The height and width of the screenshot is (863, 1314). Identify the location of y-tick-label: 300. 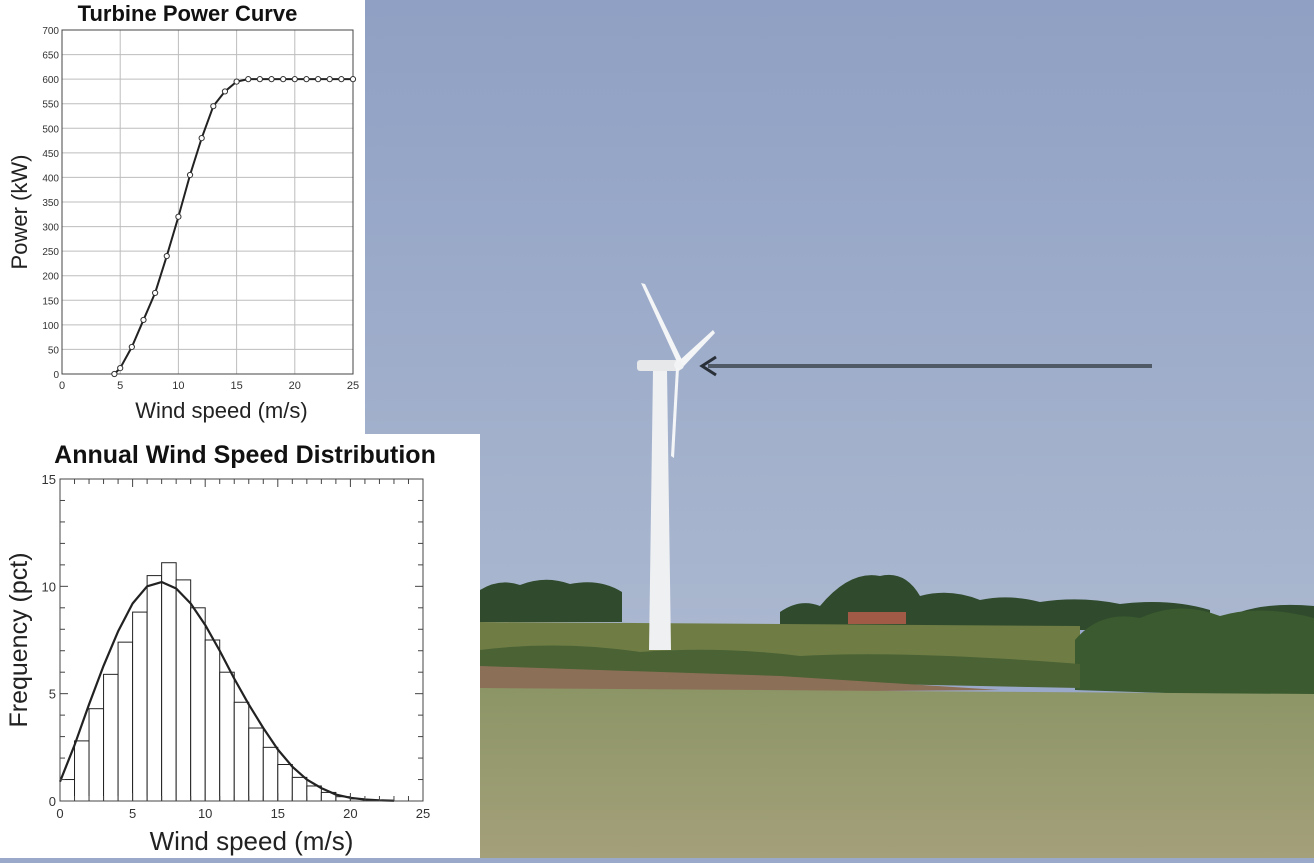
(50, 228).